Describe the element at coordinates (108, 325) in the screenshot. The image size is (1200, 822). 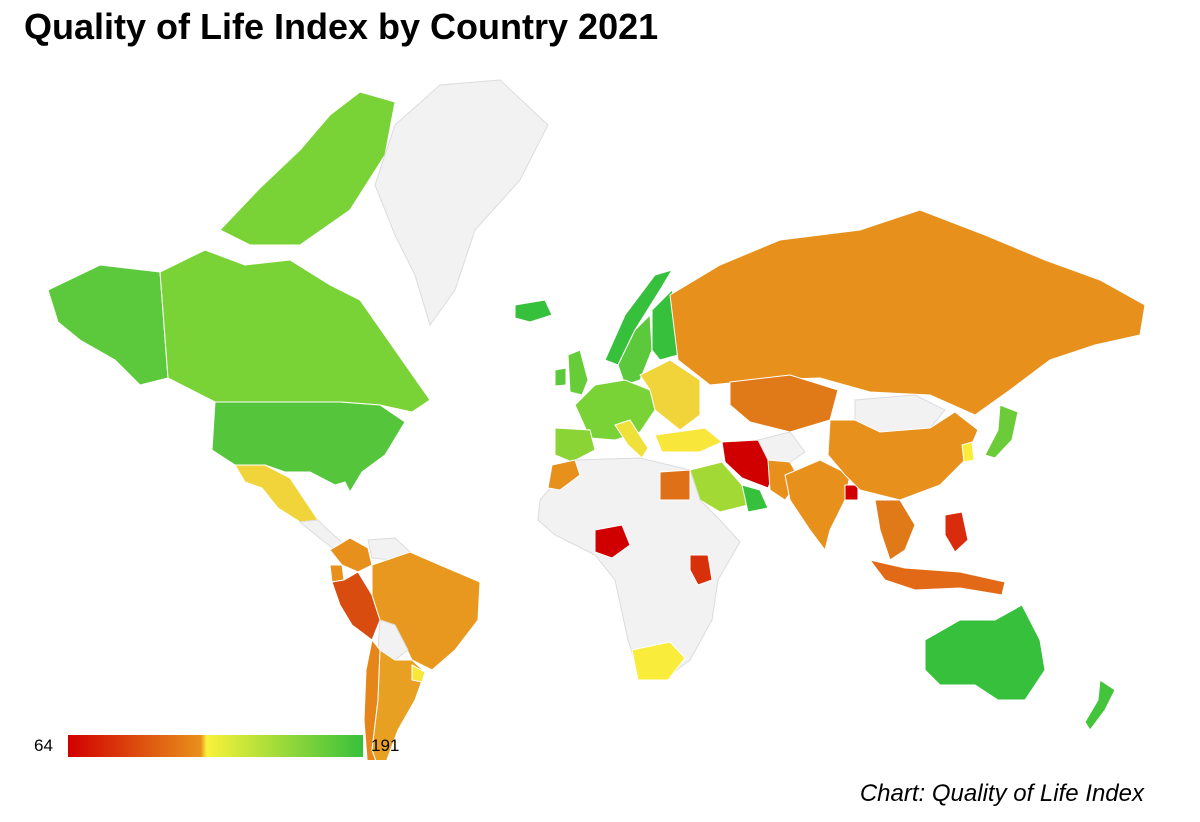
I see `region-alaska` at that location.